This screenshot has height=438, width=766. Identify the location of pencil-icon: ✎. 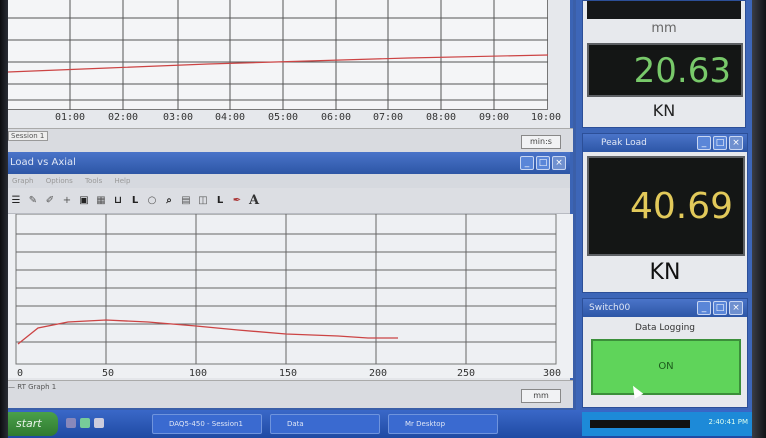
(33, 200).